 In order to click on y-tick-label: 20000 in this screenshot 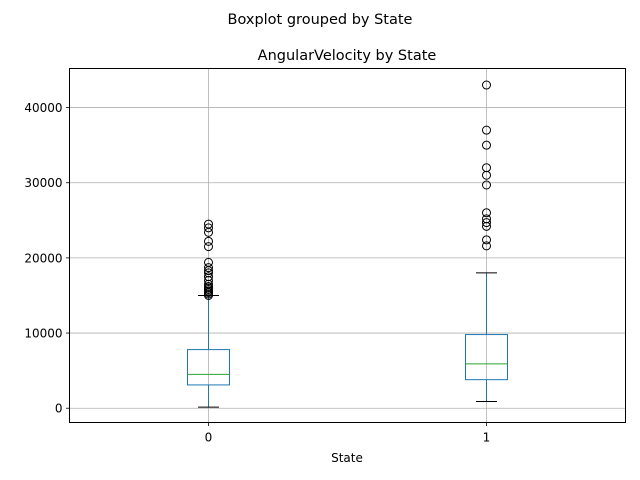, I will do `click(43, 258)`.